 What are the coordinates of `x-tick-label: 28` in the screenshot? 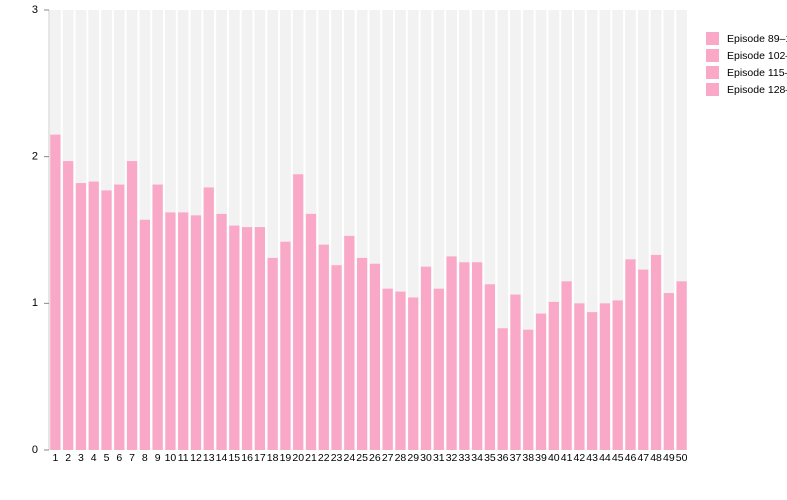 It's located at (401, 458).